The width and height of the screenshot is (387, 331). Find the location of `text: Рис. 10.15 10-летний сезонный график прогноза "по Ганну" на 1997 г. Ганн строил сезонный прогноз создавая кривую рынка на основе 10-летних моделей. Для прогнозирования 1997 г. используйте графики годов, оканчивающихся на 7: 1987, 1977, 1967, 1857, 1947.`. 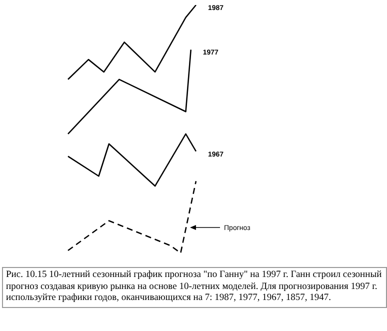

text: Рис. 10.15 10-летний сезонный график прогноза "по Ганну" на 1997 г. Ганн строил сезонный прогноз создавая кривую рынка на основе 10-летних моделей. Для прогнозирования 1997 г. используйте графики годов, оканчивающихся на 7: 1987, 1977, 1967, 1857, 1947. is located at coordinates (194, 287).